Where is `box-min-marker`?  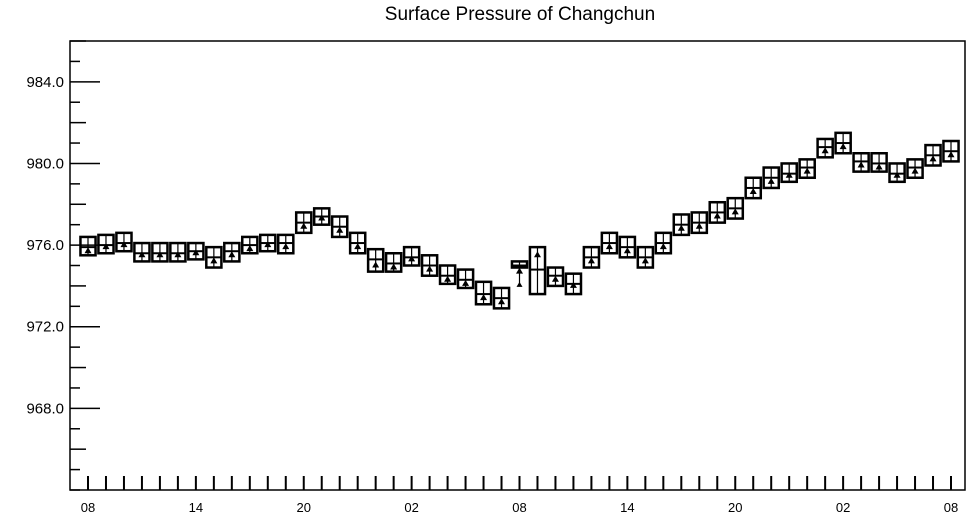
box-min-marker is located at coordinates (519, 284).